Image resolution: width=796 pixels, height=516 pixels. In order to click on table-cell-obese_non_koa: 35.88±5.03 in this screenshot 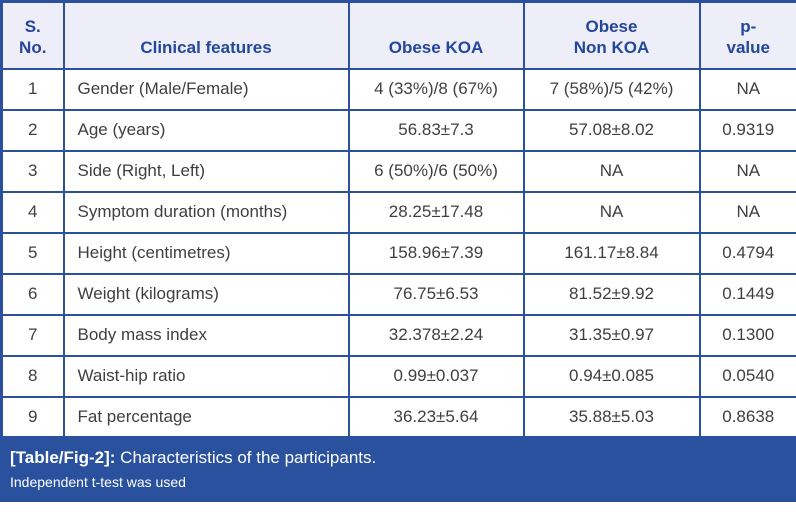, I will do `click(611, 417)`.